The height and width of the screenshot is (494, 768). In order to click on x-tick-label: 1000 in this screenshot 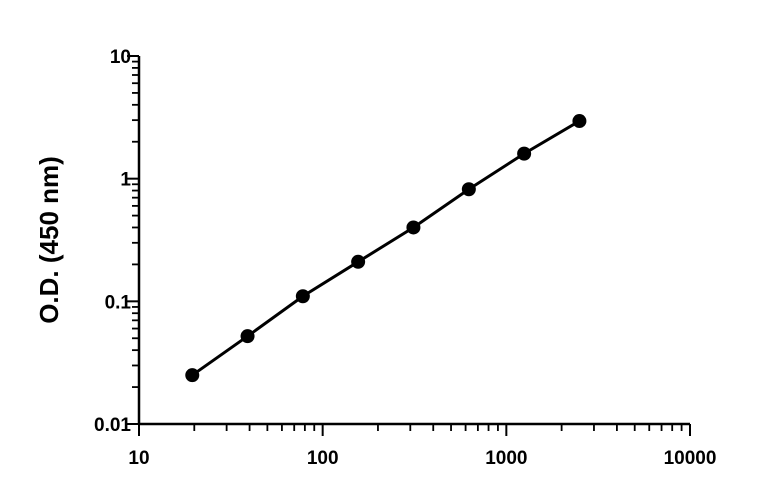, I will do `click(506, 458)`.